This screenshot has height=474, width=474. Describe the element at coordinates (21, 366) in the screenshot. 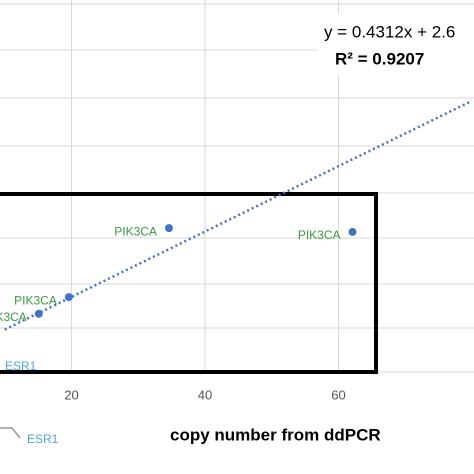

I see `annotation: ESR1` at that location.